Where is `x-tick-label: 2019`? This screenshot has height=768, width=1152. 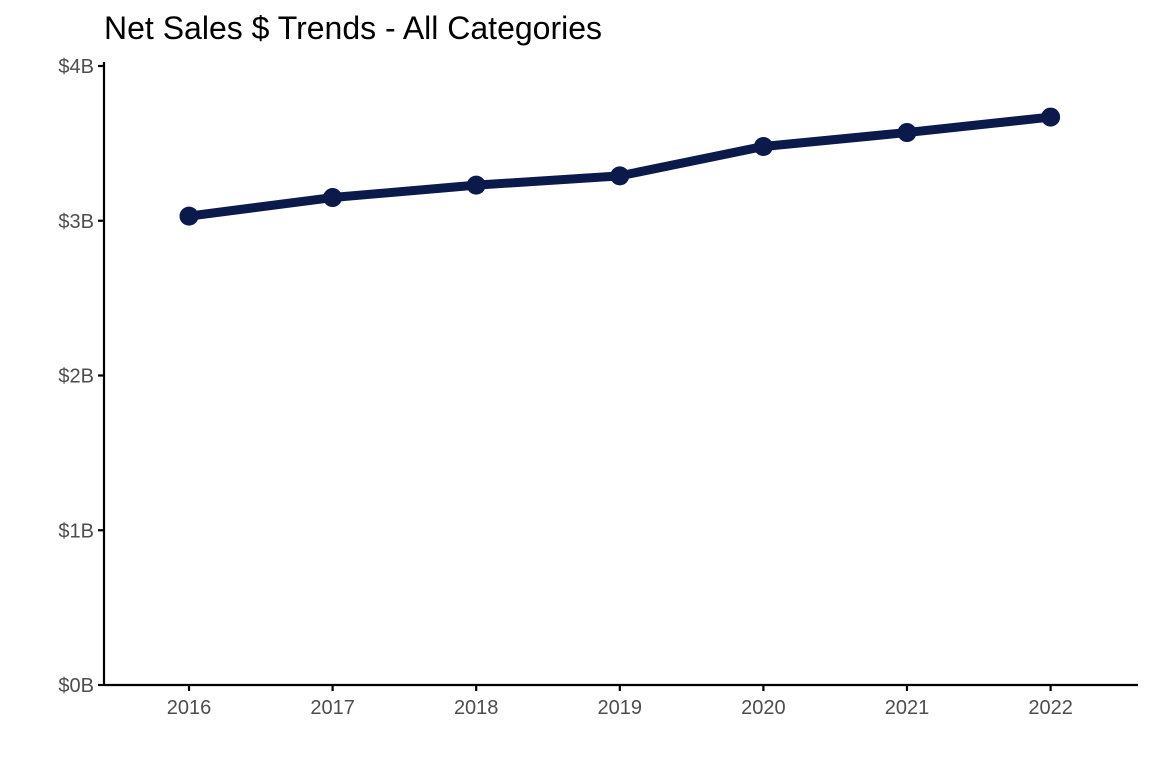 x-tick-label: 2019 is located at coordinates (620, 708).